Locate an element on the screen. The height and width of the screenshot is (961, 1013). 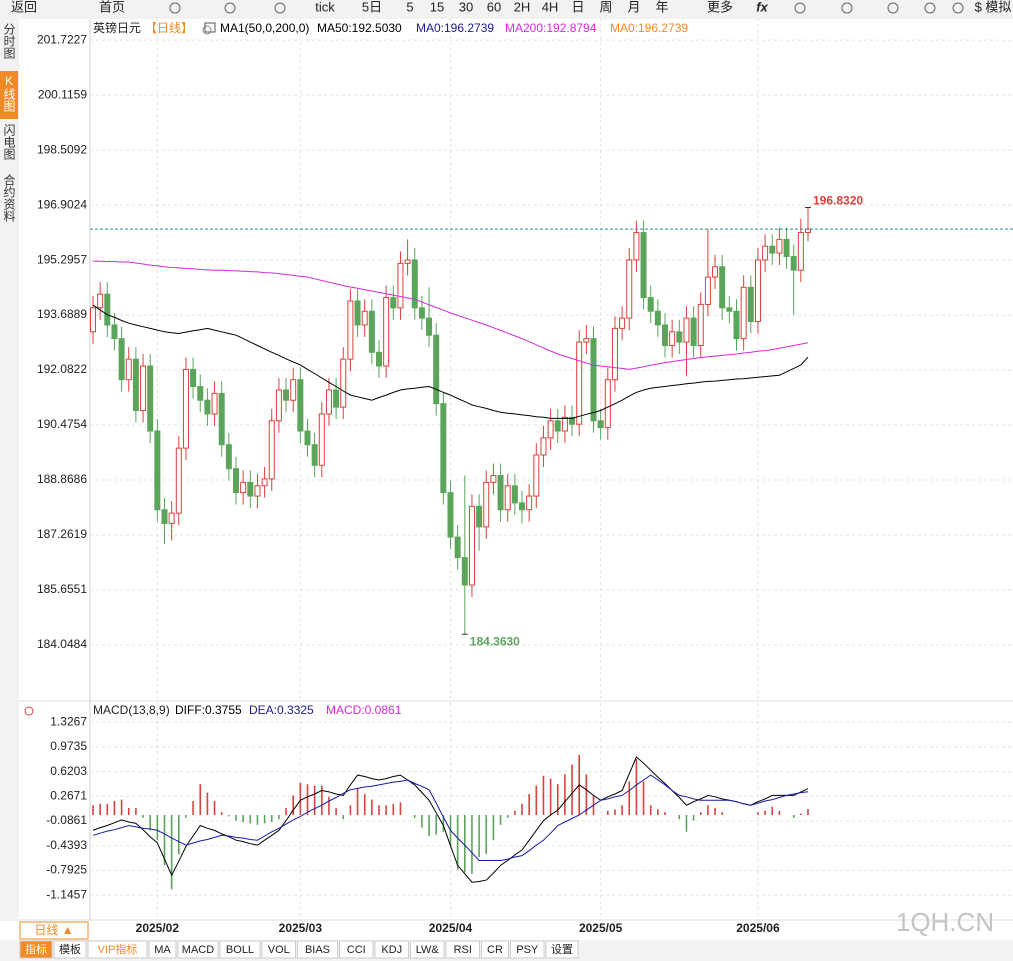
x-tick-label: 2025/06 is located at coordinates (758, 928).